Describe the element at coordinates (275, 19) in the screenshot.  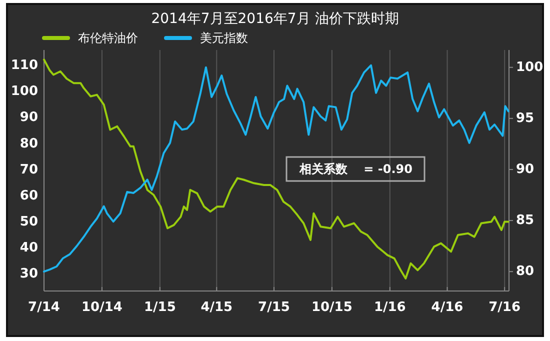
I see `chart-title: 2014年7月至2016年7月 油价下跌时期` at that location.